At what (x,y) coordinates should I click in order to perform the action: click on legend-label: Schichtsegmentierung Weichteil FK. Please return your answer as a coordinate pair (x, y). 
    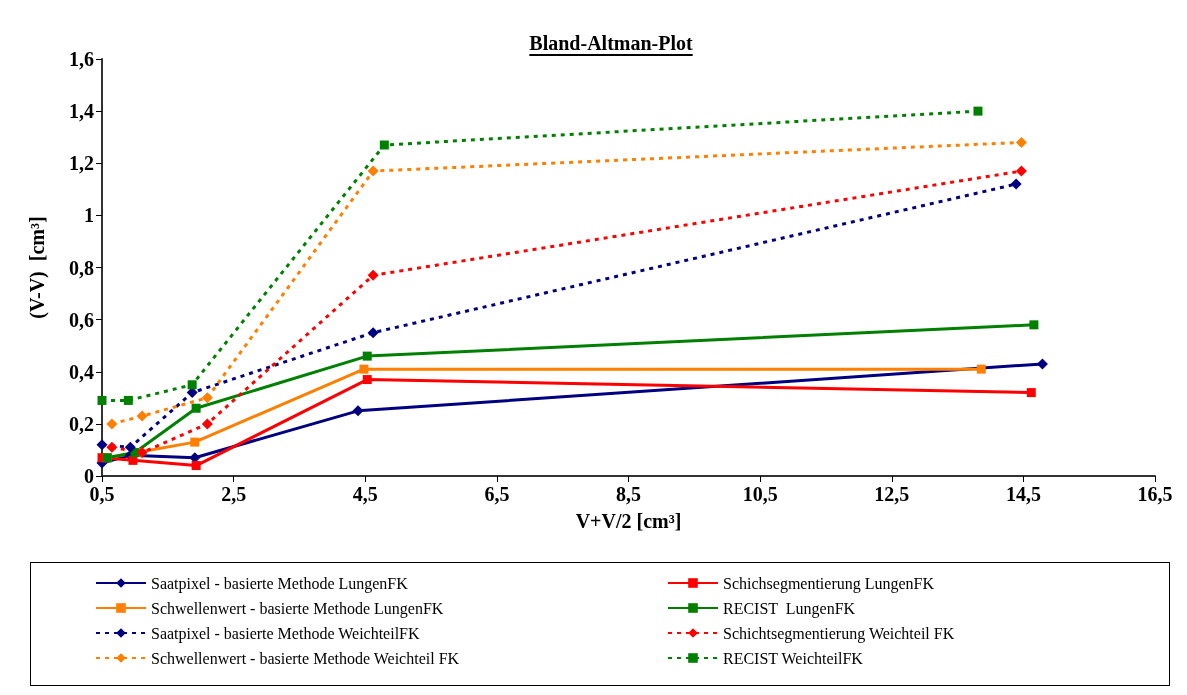
    Looking at the image, I should click on (839, 633).